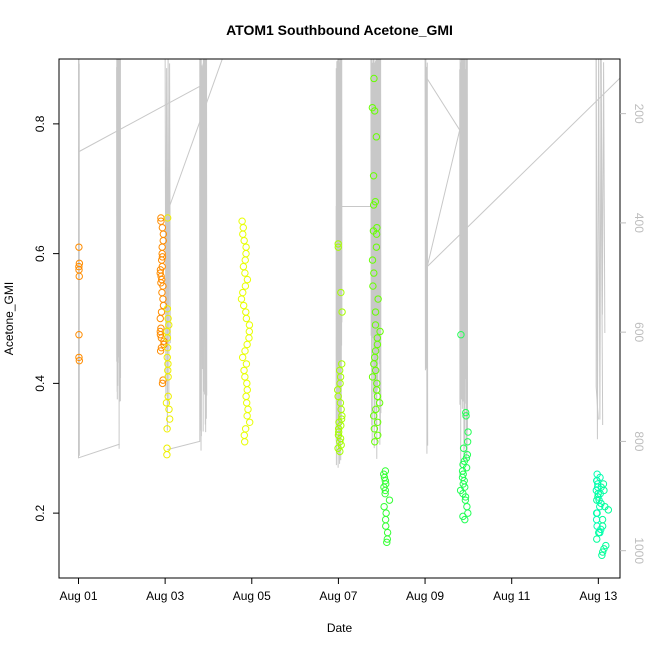 The height and width of the screenshot is (650, 650). What do you see at coordinates (40, 512) in the screenshot?
I see `y-tick-label: 0.2` at bounding box center [40, 512].